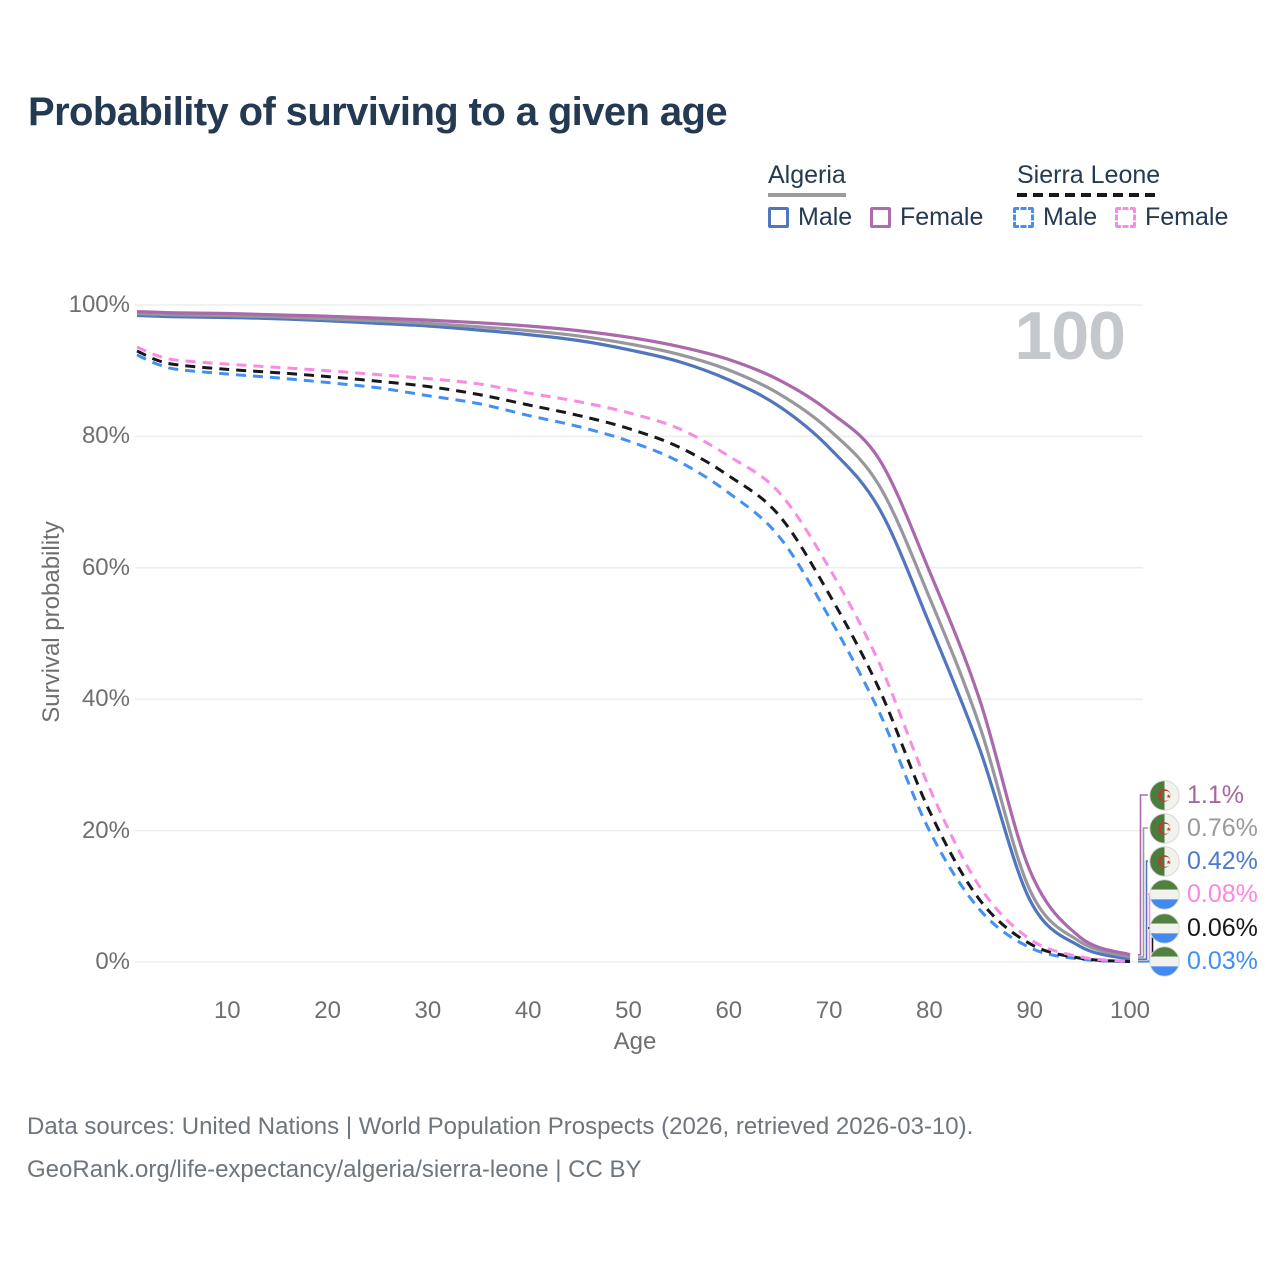  I want to click on x-tick-label: 90, so click(1030, 1010).